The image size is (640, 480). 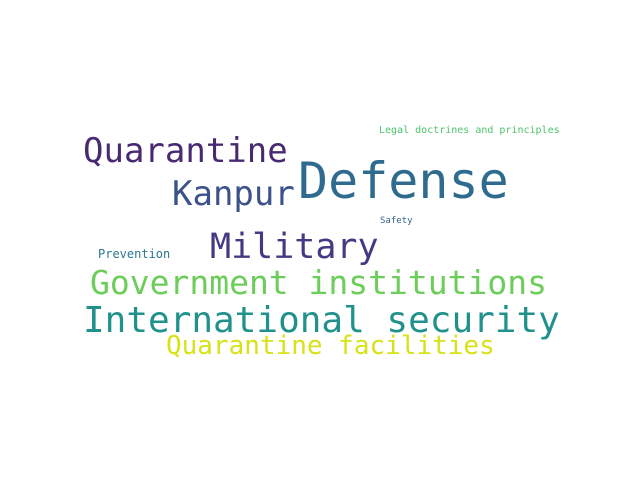 What do you see at coordinates (469, 130) in the screenshot?
I see `word-legal-doctrines-and-principles: Legal doctrines and principles` at bounding box center [469, 130].